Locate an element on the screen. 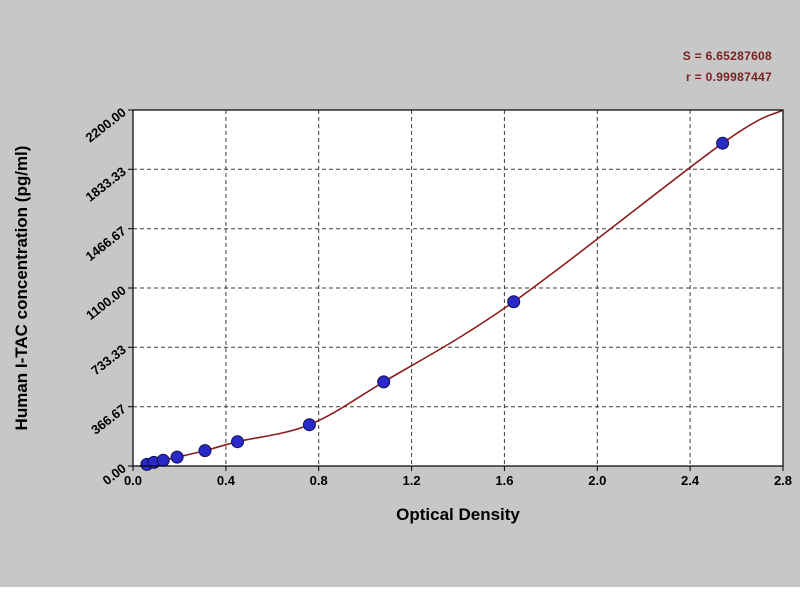 Image resolution: width=800 pixels, height=600 pixels. bottom-margin is located at coordinates (400, 593).